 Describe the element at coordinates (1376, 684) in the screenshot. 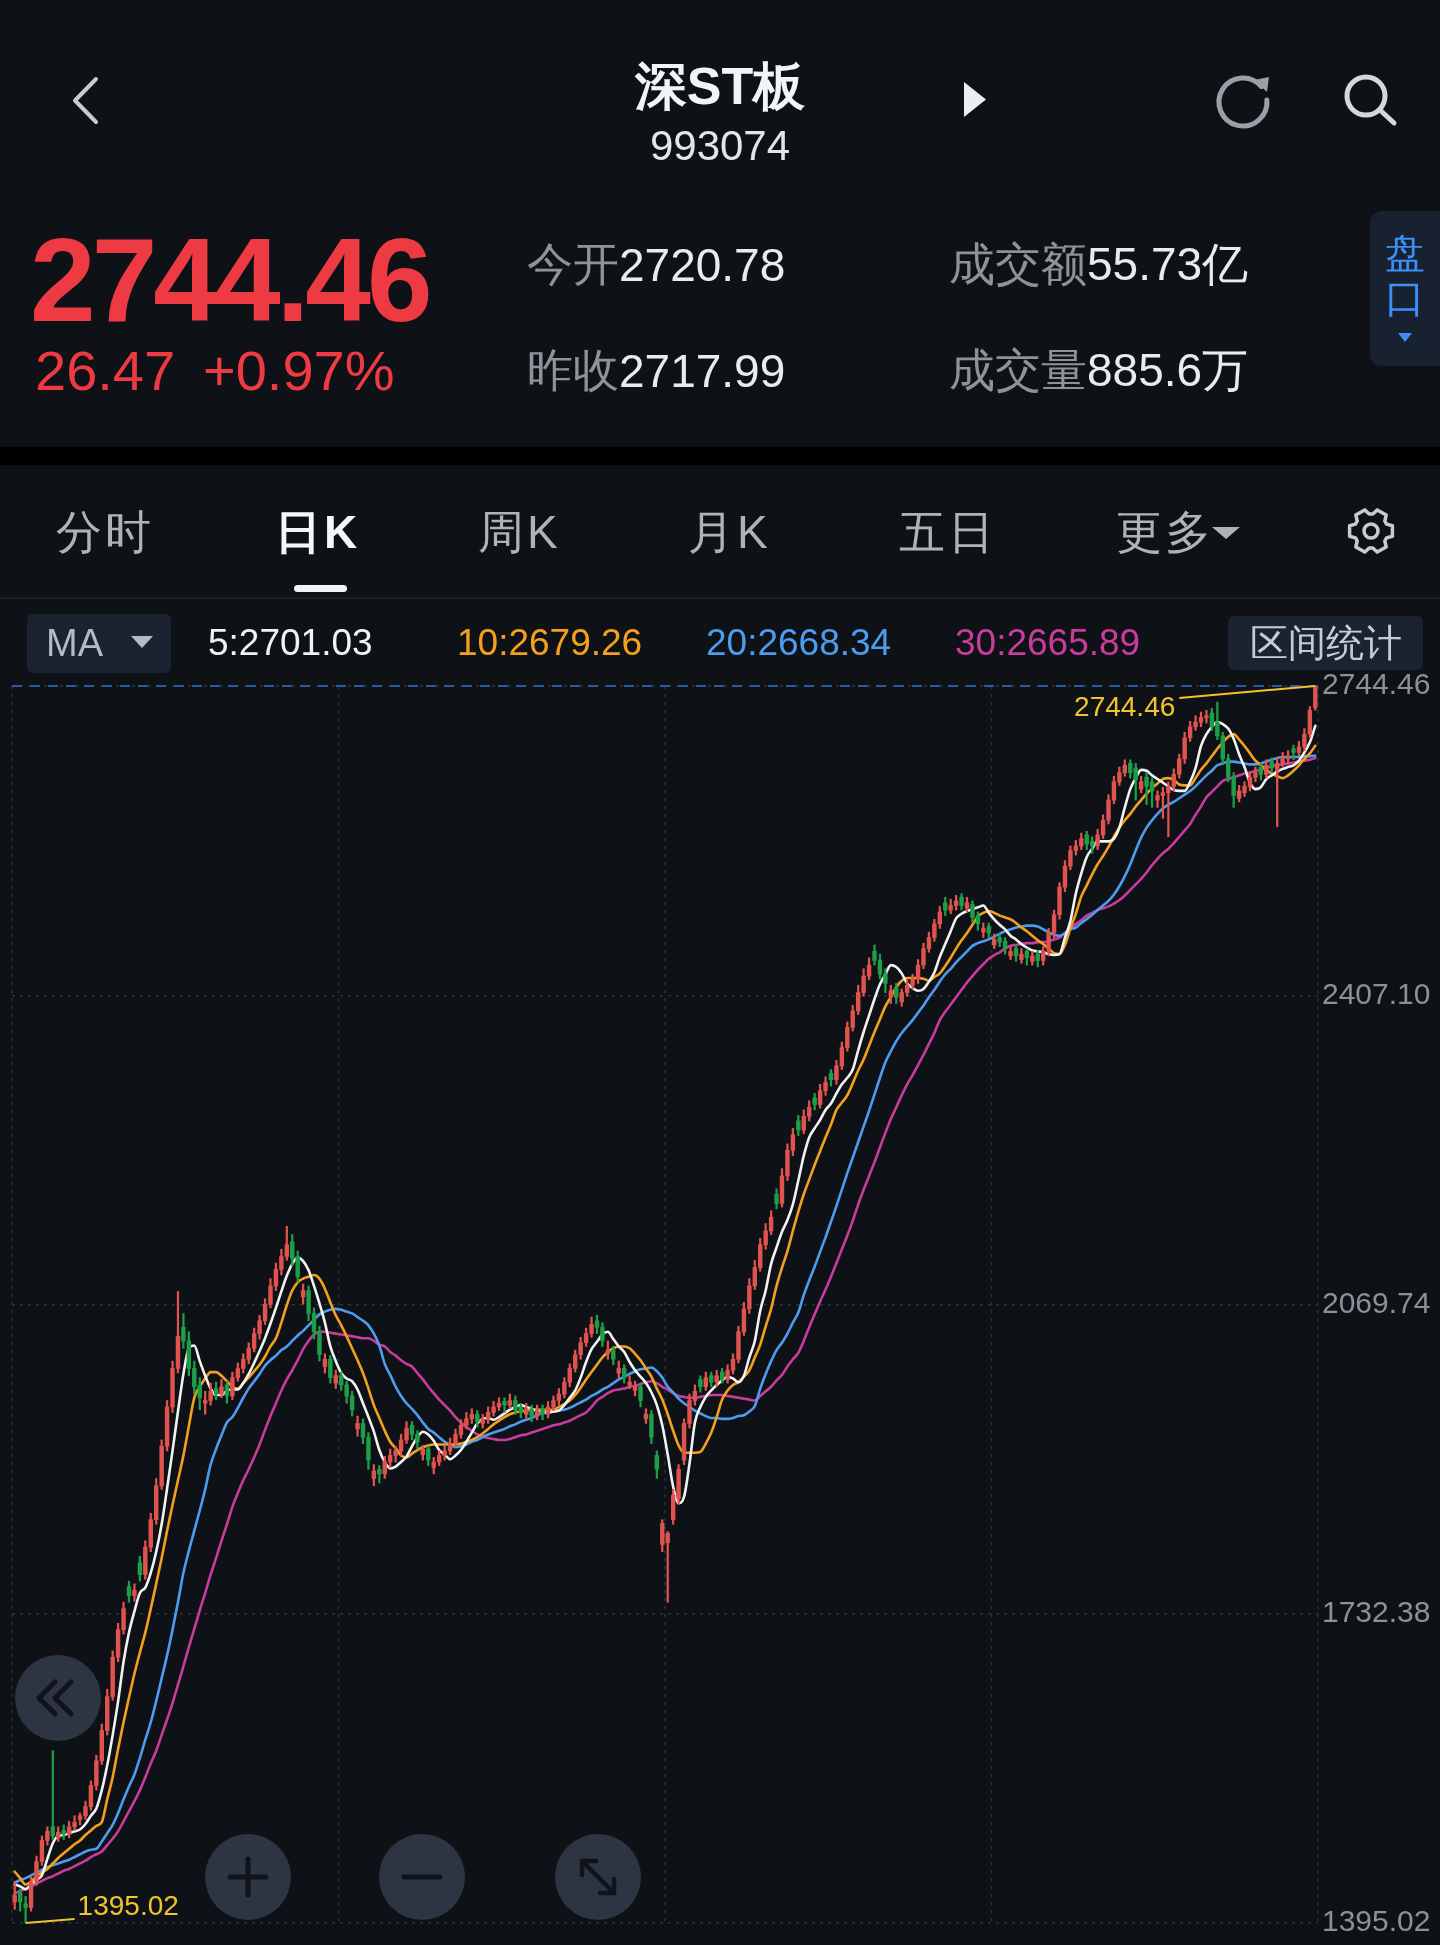

I see `y-tick-label: 2744.46` at that location.